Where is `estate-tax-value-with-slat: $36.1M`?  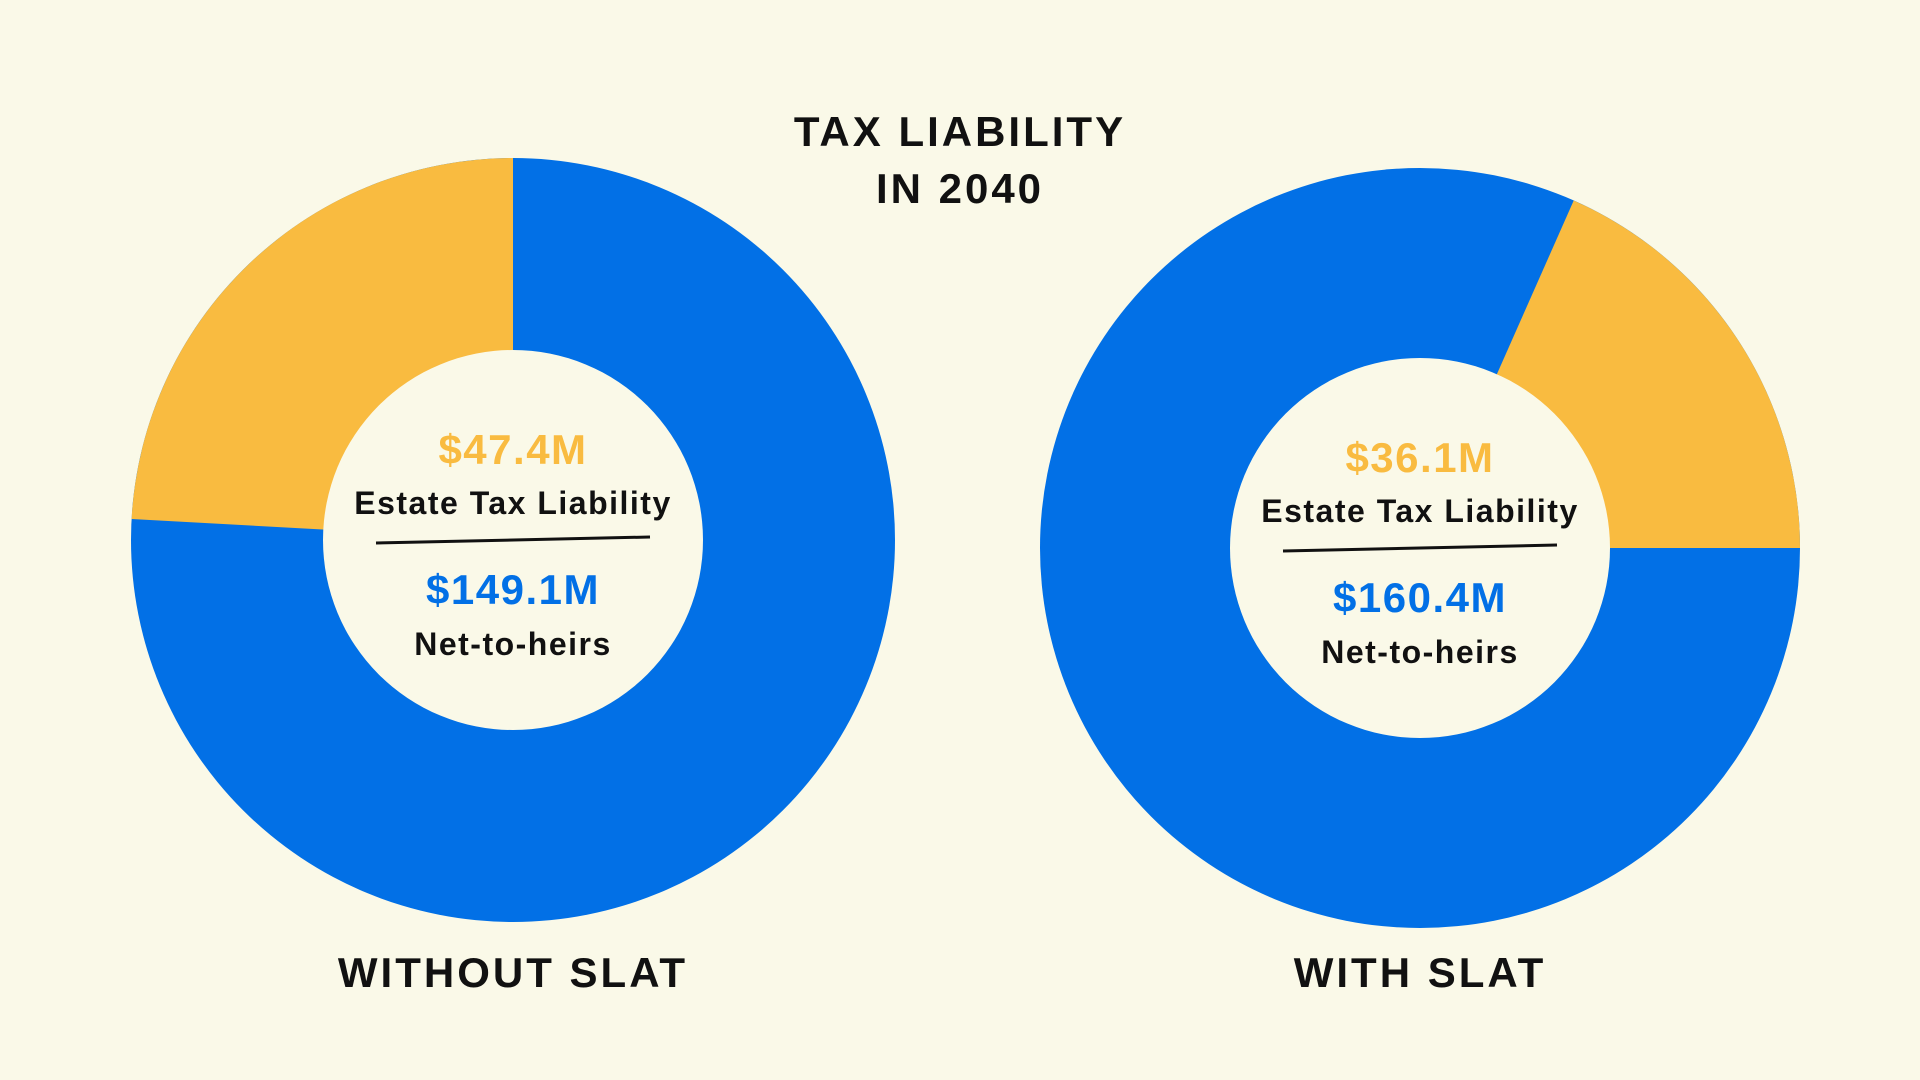
estate-tax-value-with-slat: $36.1M is located at coordinates (1419, 457).